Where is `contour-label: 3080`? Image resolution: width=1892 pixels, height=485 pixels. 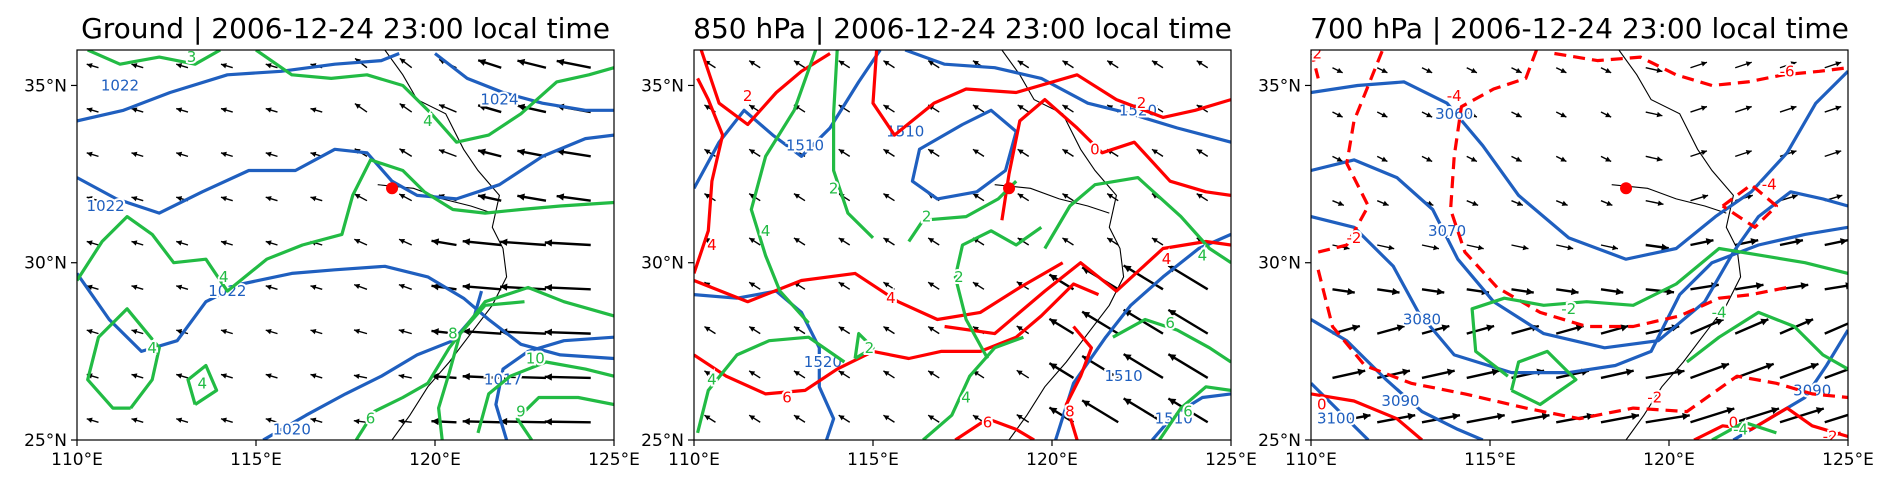 contour-label: 3080 is located at coordinates (1422, 319).